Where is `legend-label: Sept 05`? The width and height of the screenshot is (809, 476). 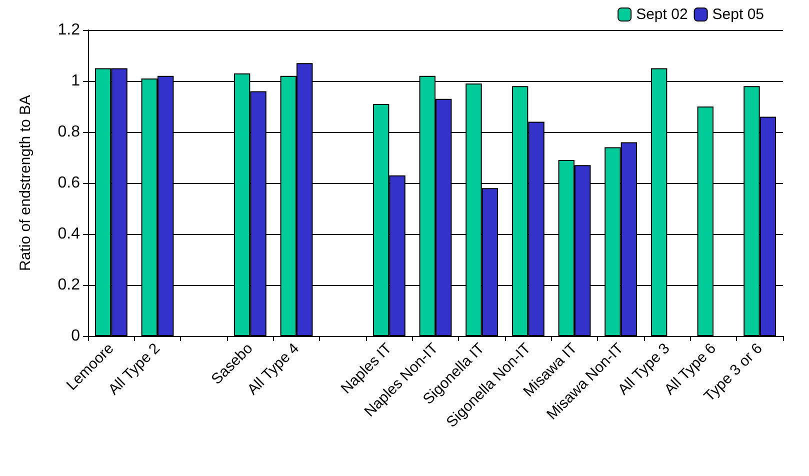
legend-label: Sept 05 is located at coordinates (738, 14).